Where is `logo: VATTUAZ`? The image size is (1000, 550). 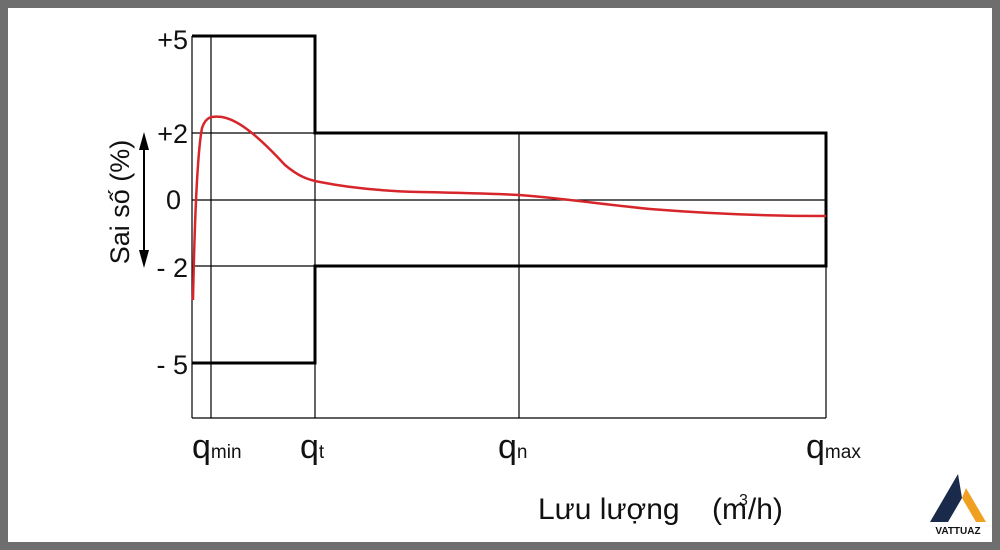
logo: VATTUAZ is located at coordinates (958, 505).